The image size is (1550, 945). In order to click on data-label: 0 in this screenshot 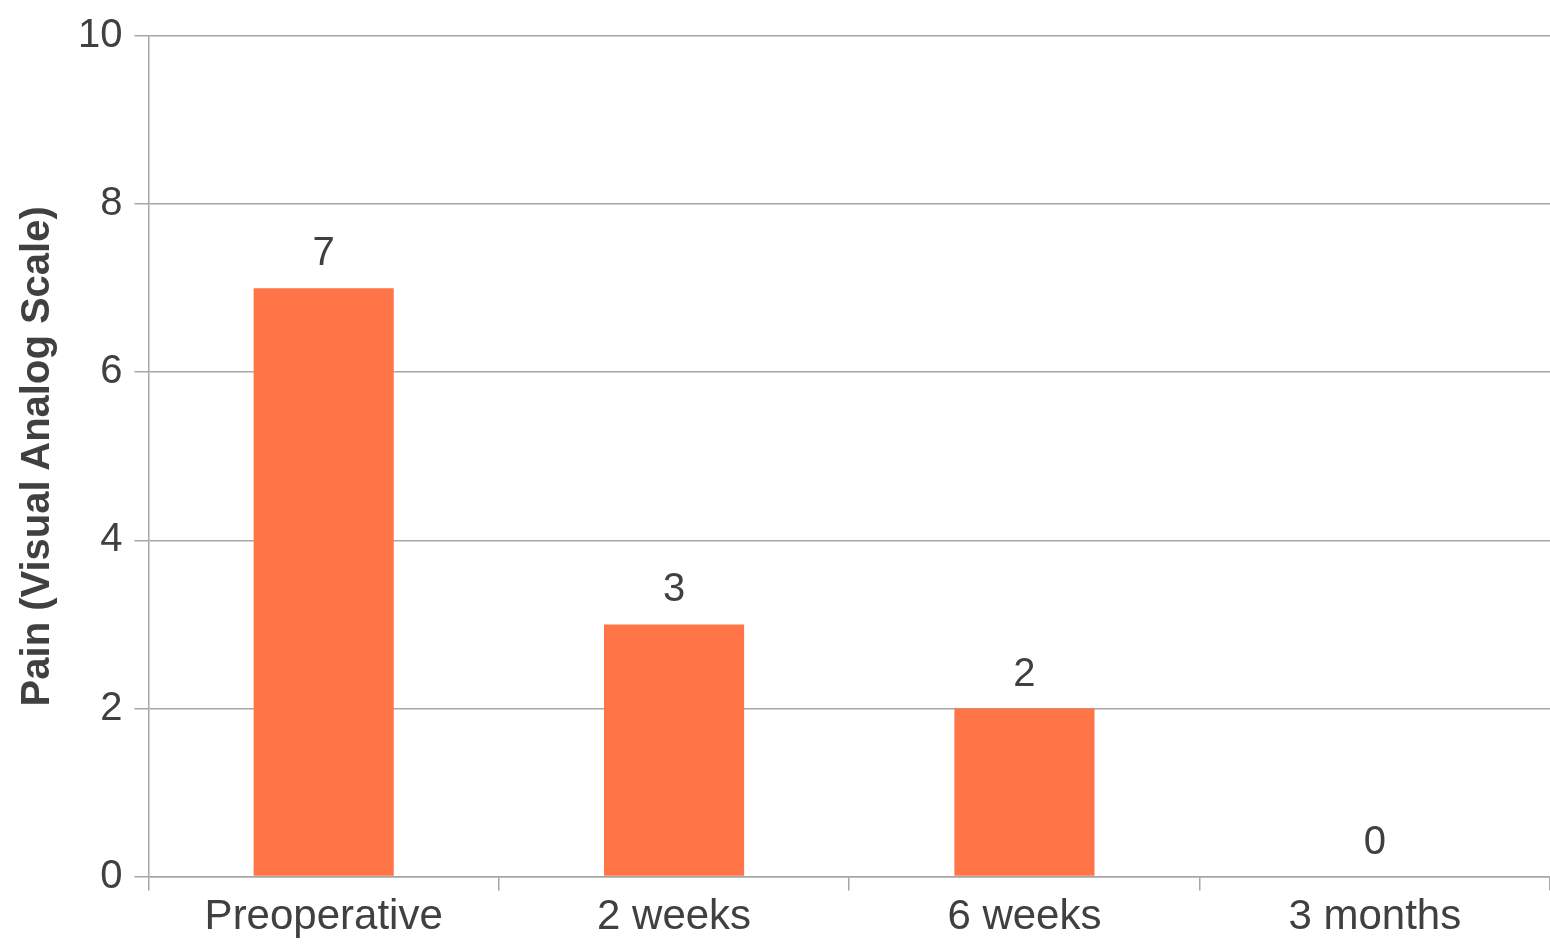, I will do `click(1374, 839)`.